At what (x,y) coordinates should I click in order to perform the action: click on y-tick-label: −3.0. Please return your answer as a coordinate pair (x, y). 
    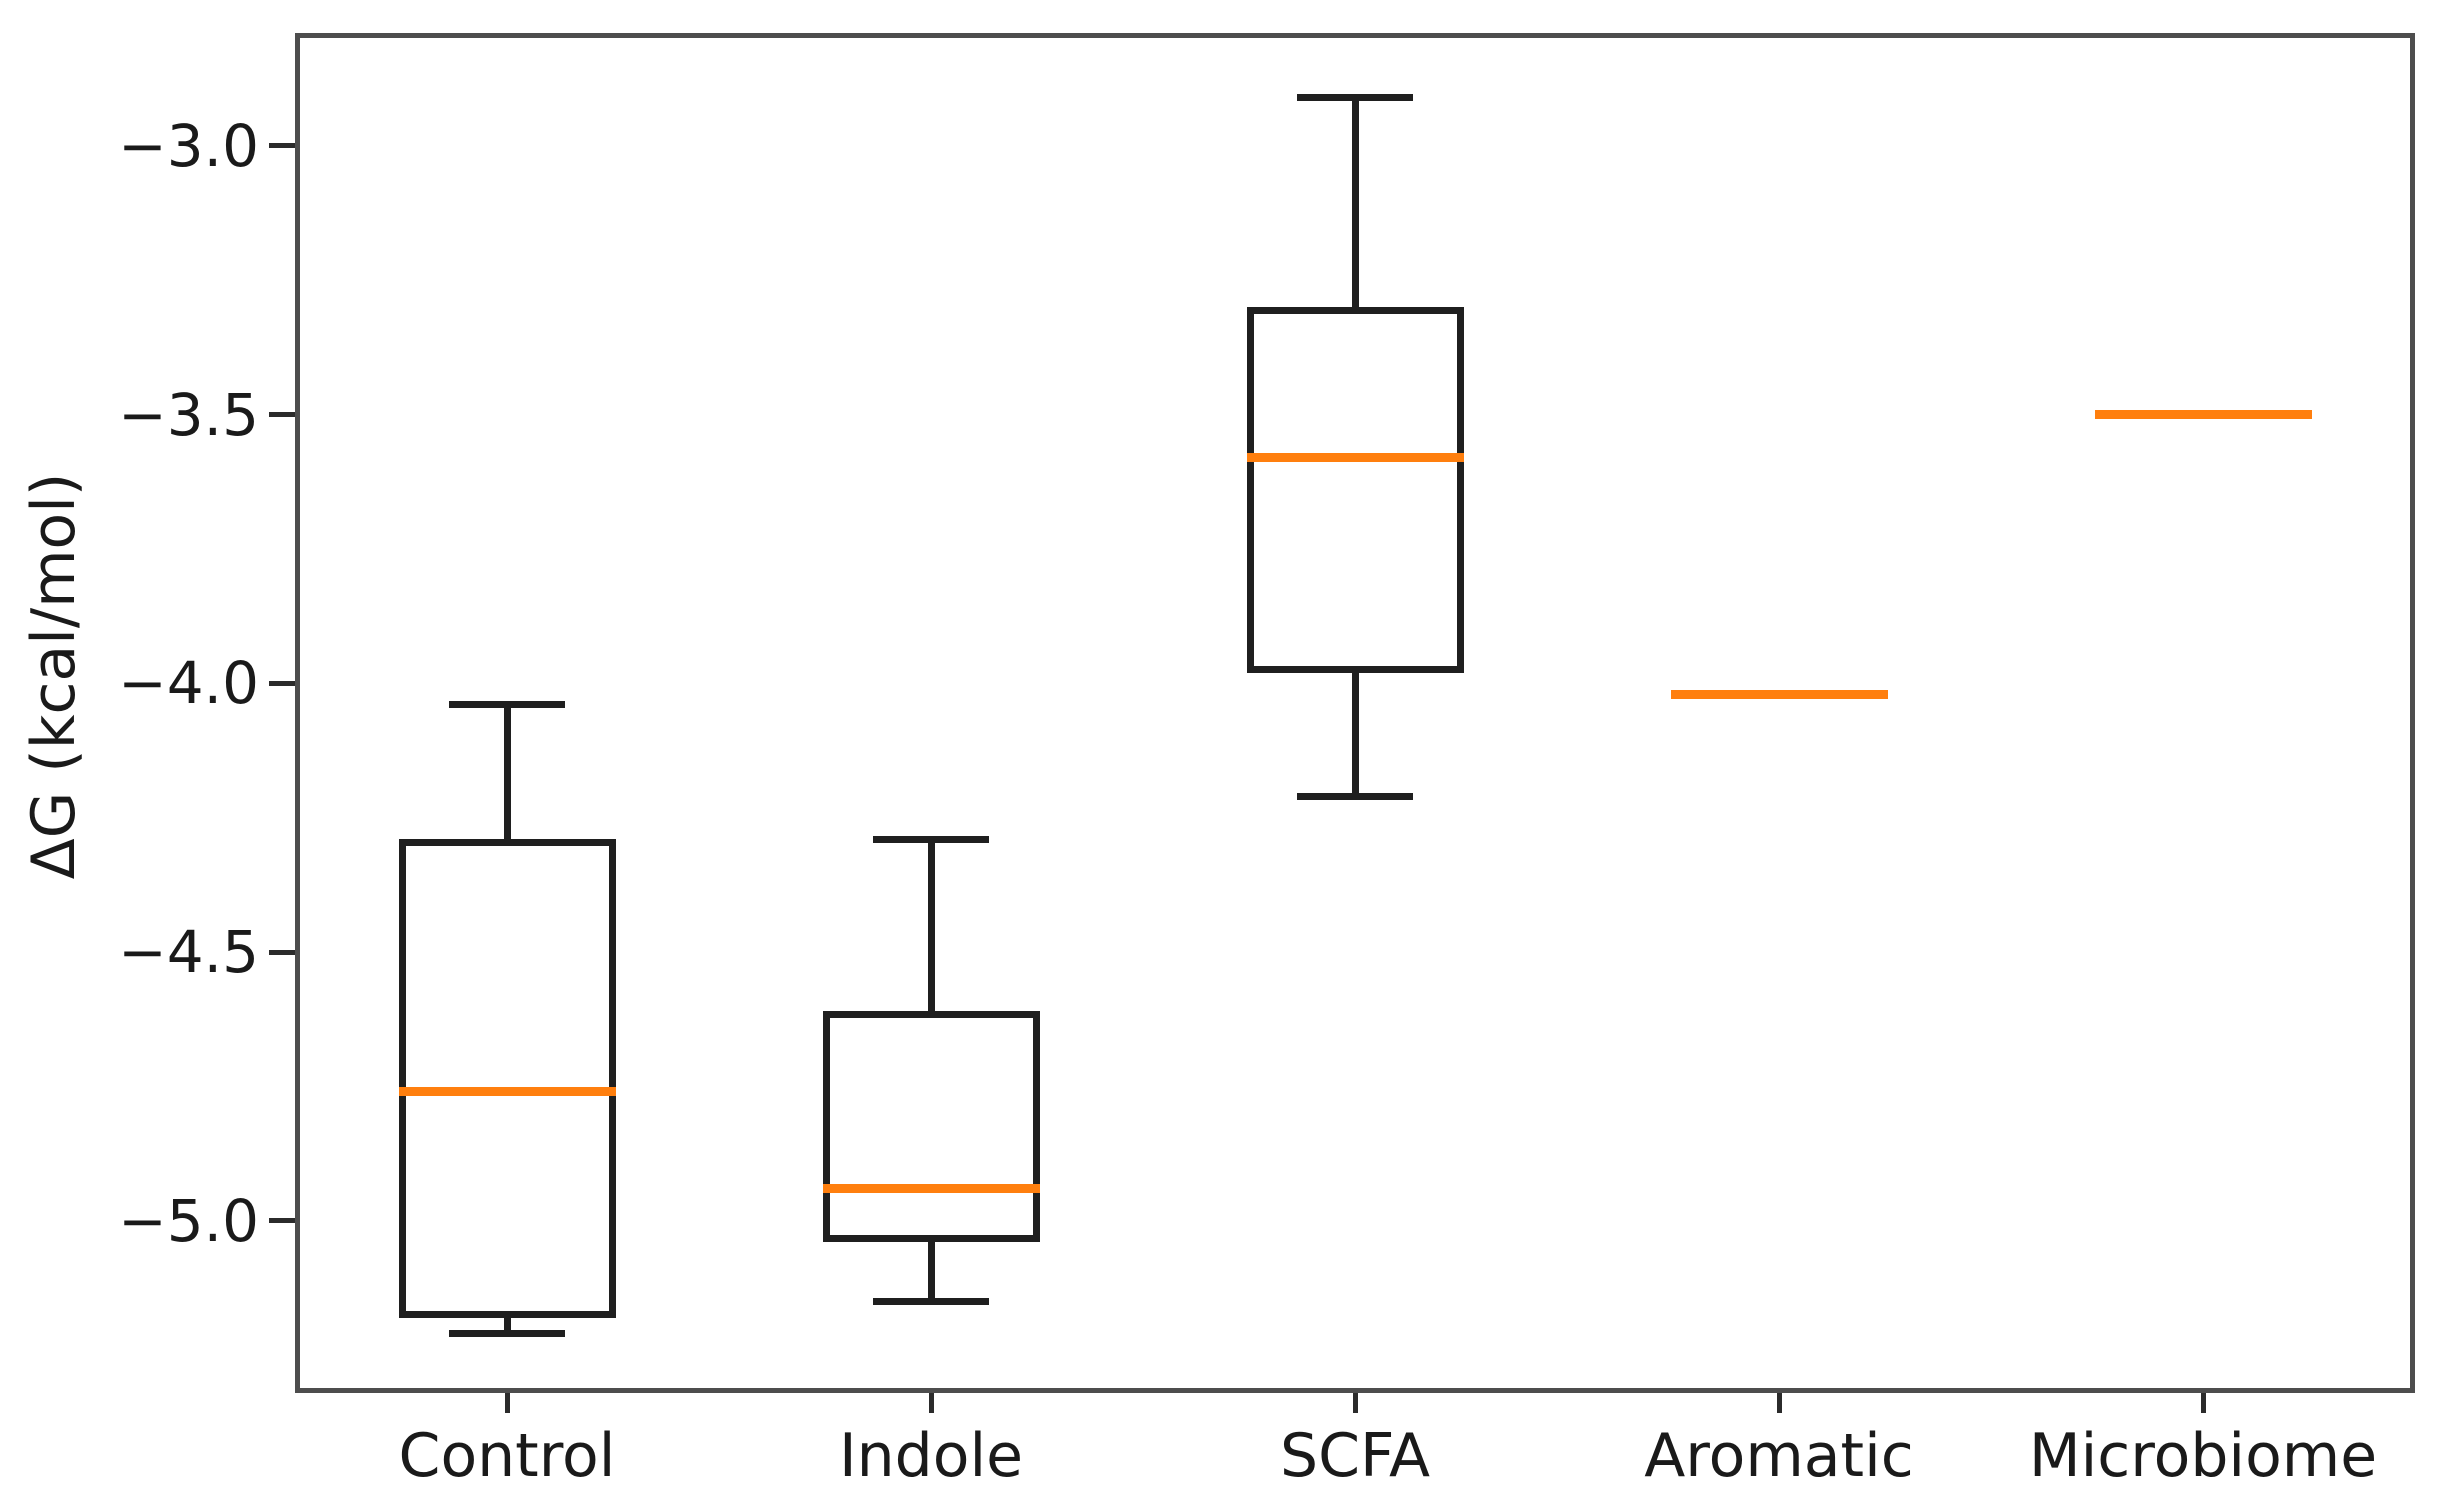
    Looking at the image, I should click on (188, 145).